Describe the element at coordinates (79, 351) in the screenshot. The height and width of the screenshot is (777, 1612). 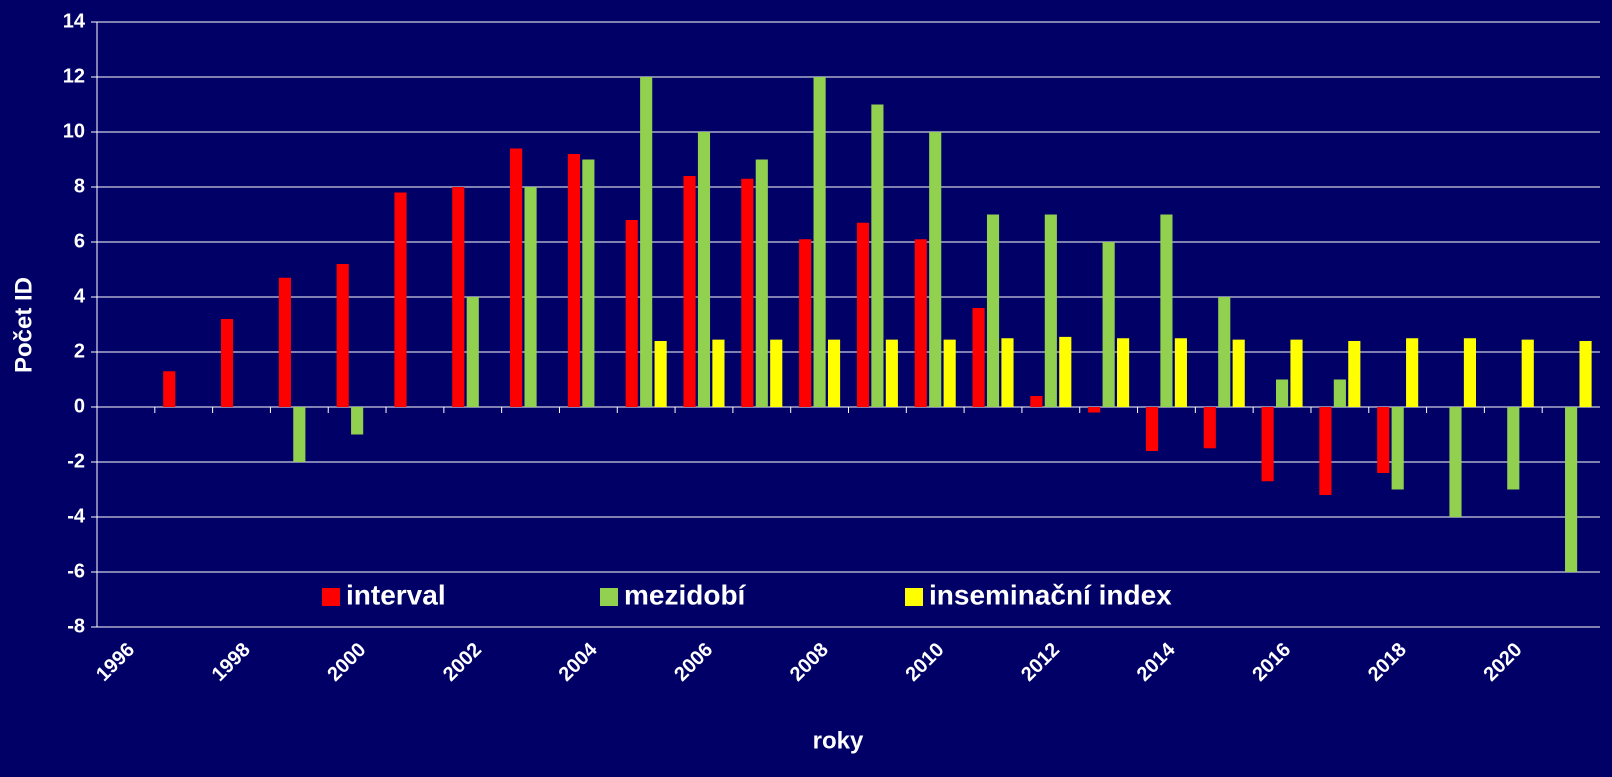
I see `y-tick-label: 2` at that location.